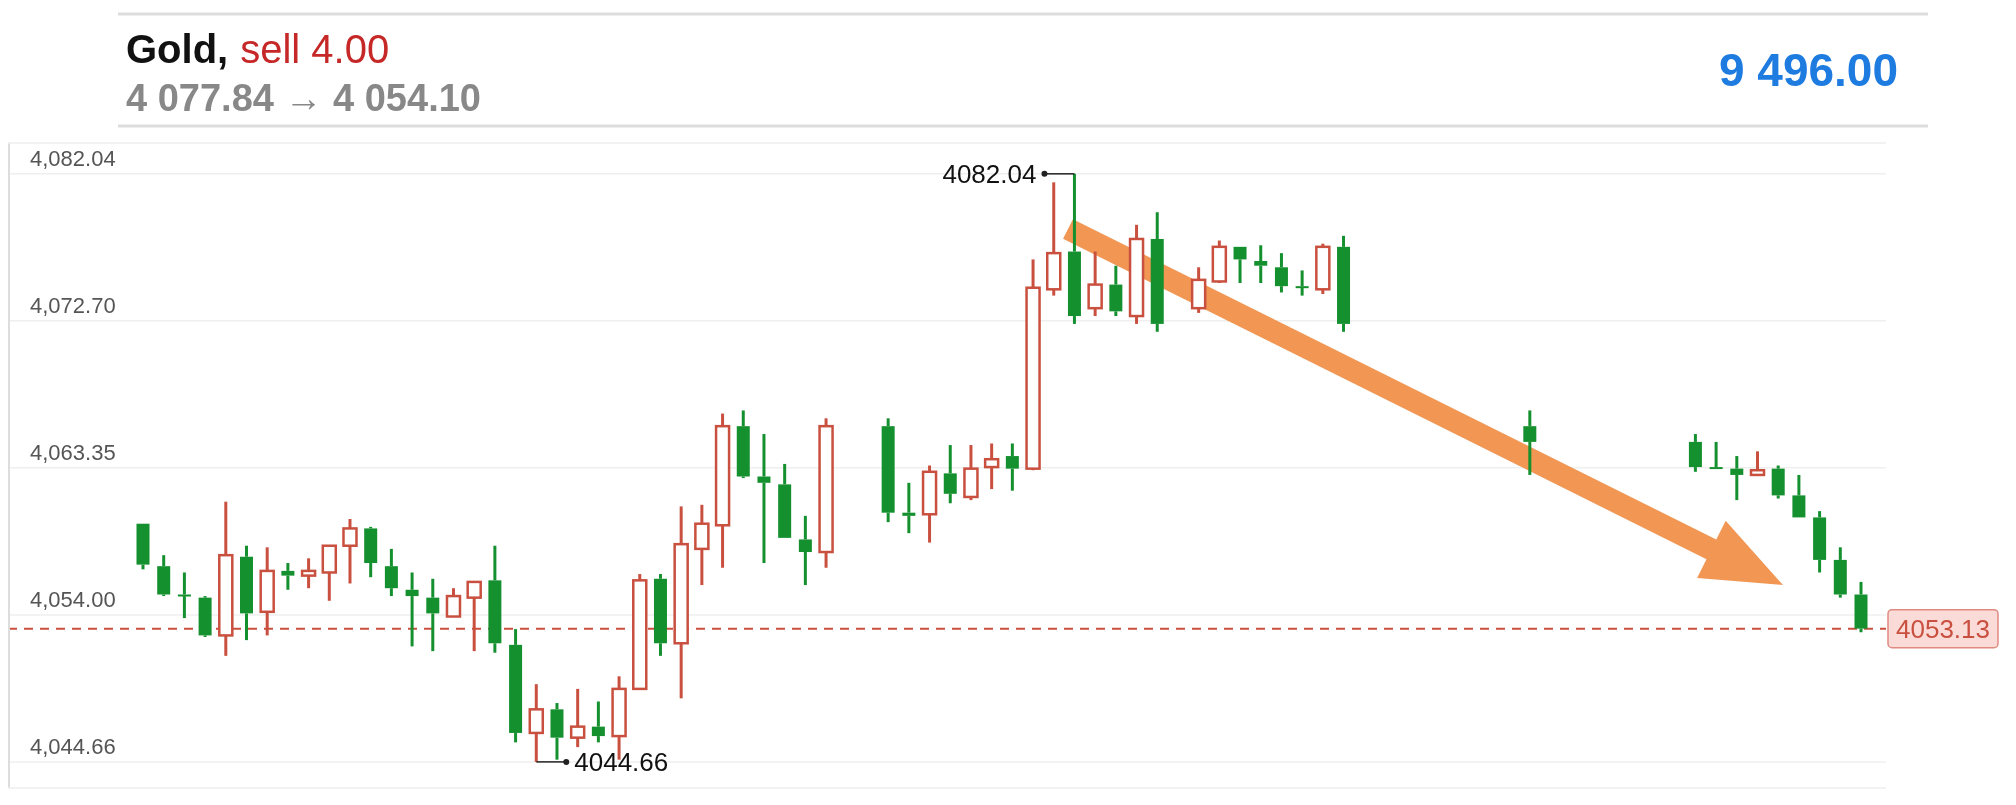  I want to click on y-tick-label: 4,082.04, so click(73, 158).